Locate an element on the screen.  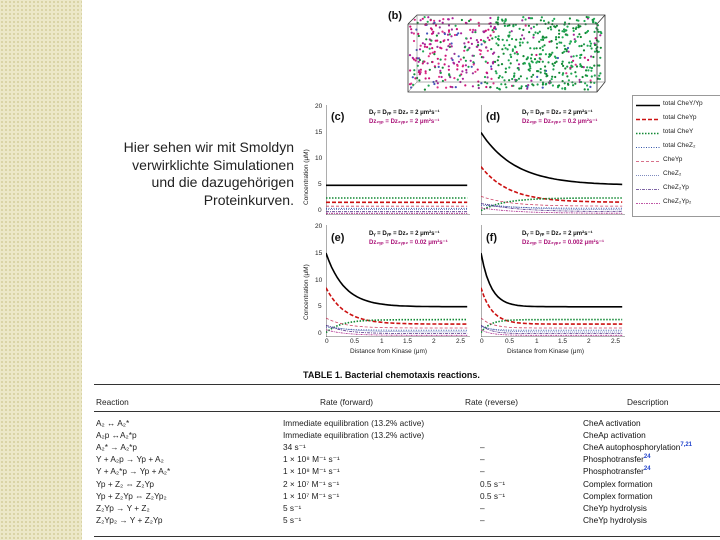
legend-label: total CheZ₂ is located at coordinates (679, 145).